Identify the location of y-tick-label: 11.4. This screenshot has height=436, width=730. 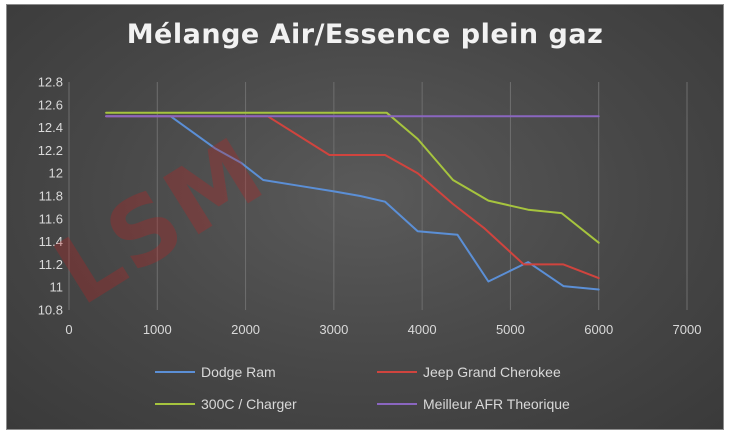
(51, 241).